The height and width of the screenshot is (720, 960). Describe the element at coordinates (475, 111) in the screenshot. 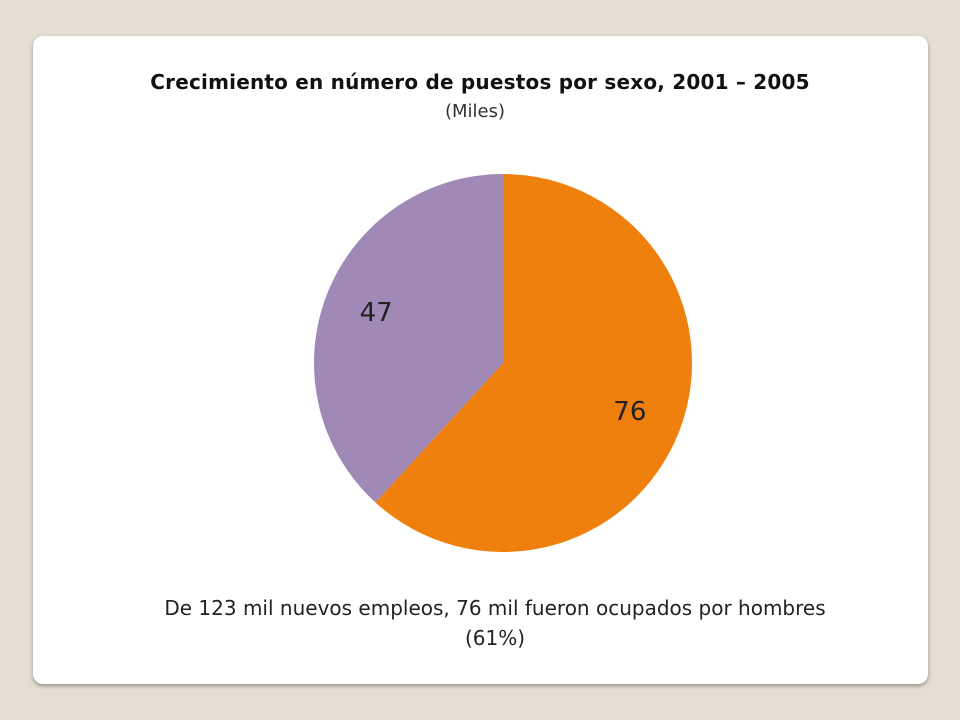

I see `chart-subtitle: (Miles)` at that location.